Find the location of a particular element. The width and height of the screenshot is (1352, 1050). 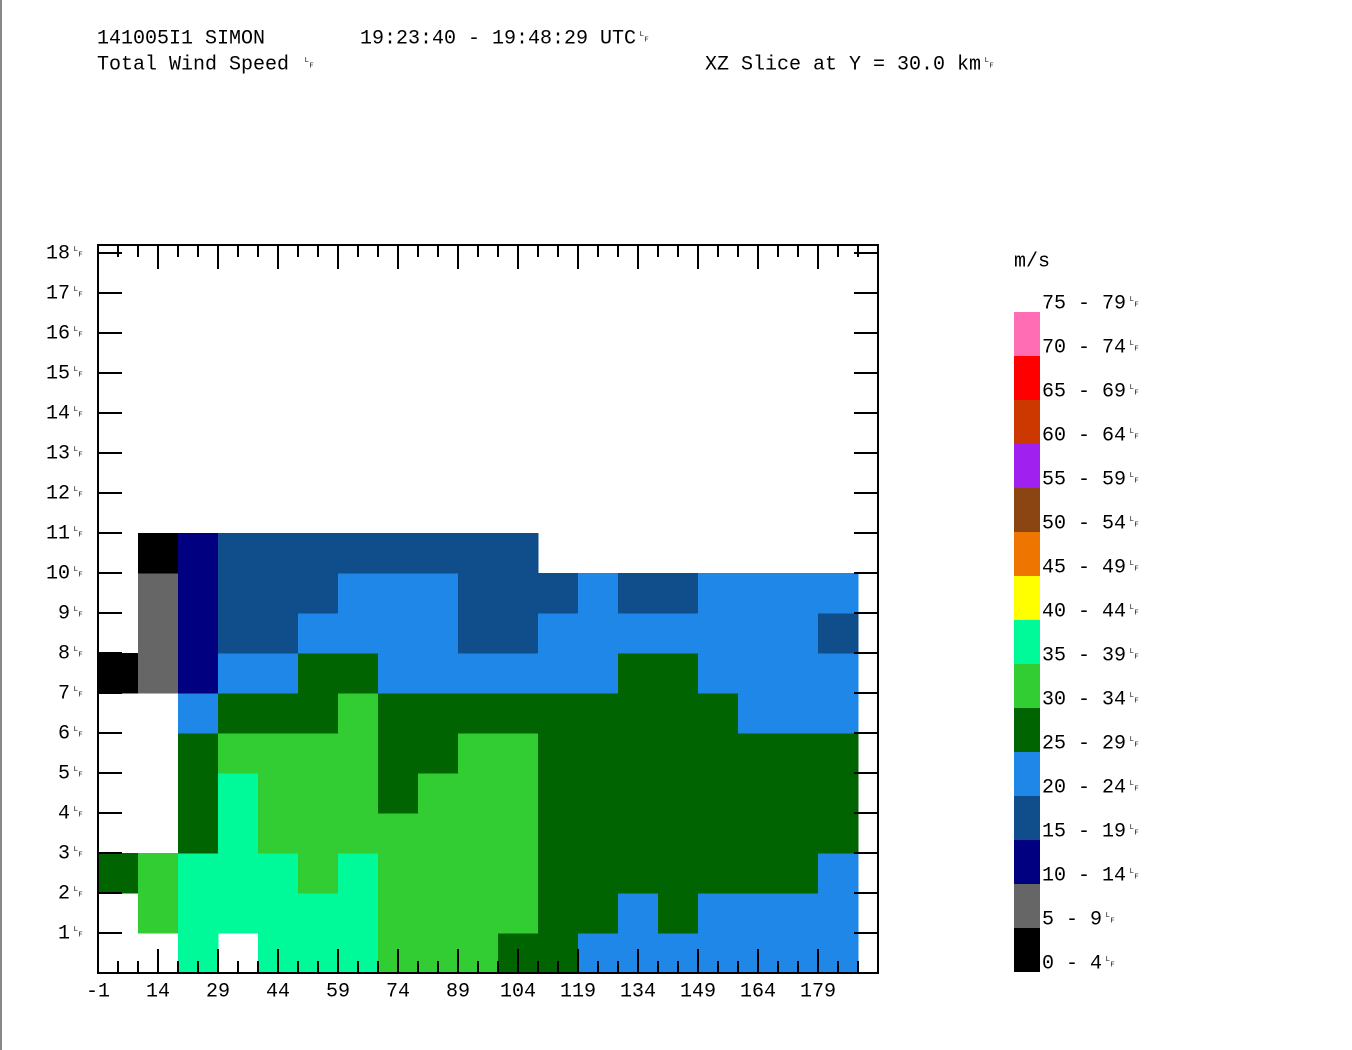

legend-label: 40 - 44␊ is located at coordinates (1092, 611).